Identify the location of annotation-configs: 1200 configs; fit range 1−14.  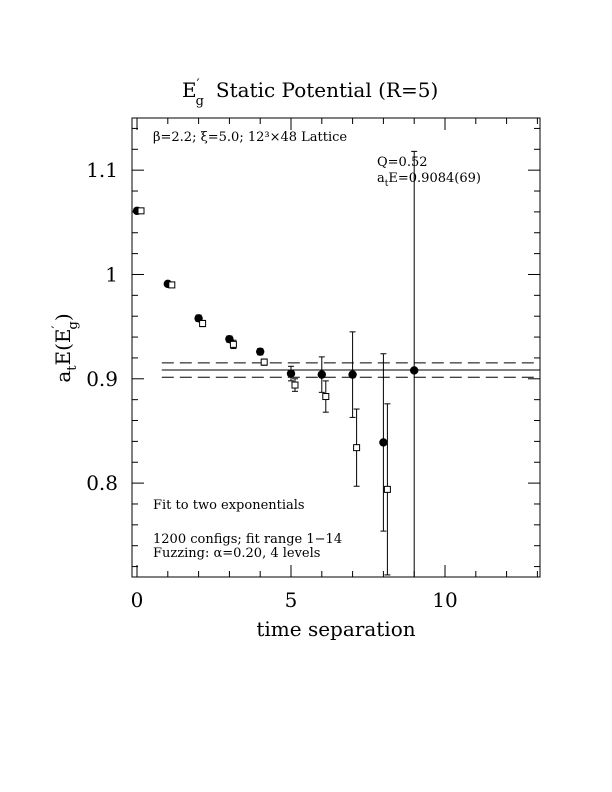
(247, 539).